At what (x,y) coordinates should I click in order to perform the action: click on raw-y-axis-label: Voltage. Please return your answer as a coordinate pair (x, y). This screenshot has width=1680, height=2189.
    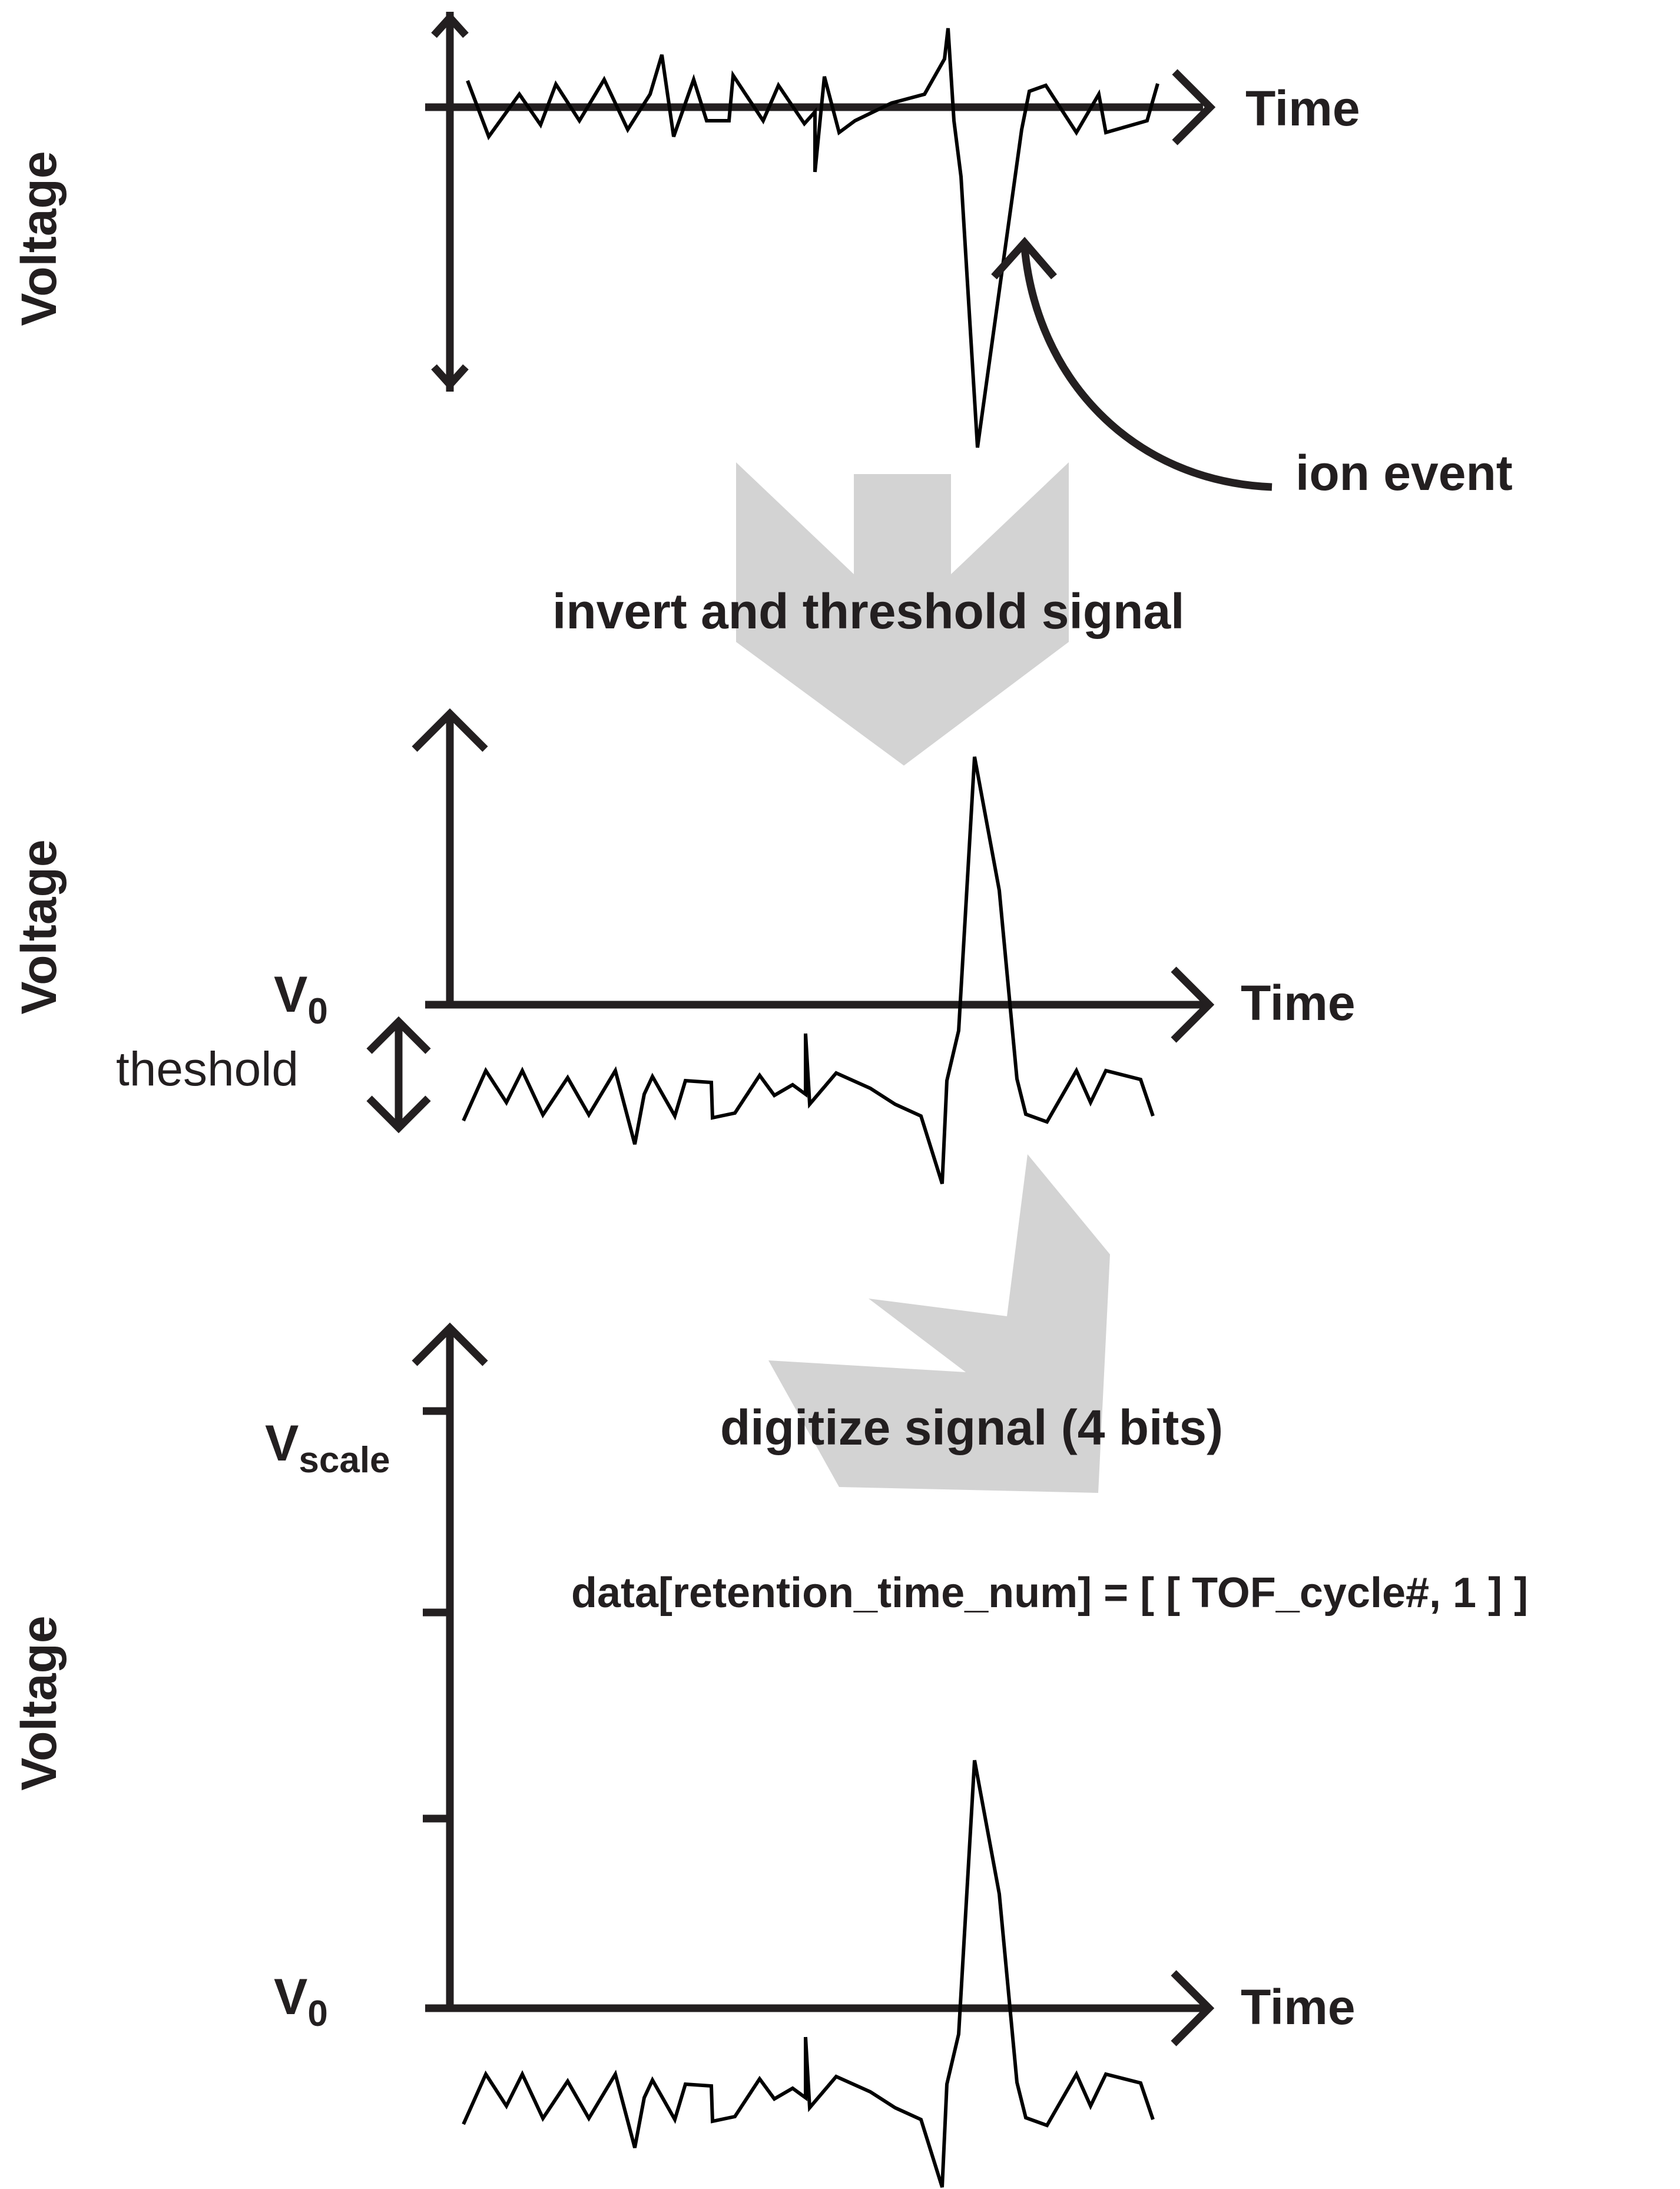
    Looking at the image, I should click on (39, 239).